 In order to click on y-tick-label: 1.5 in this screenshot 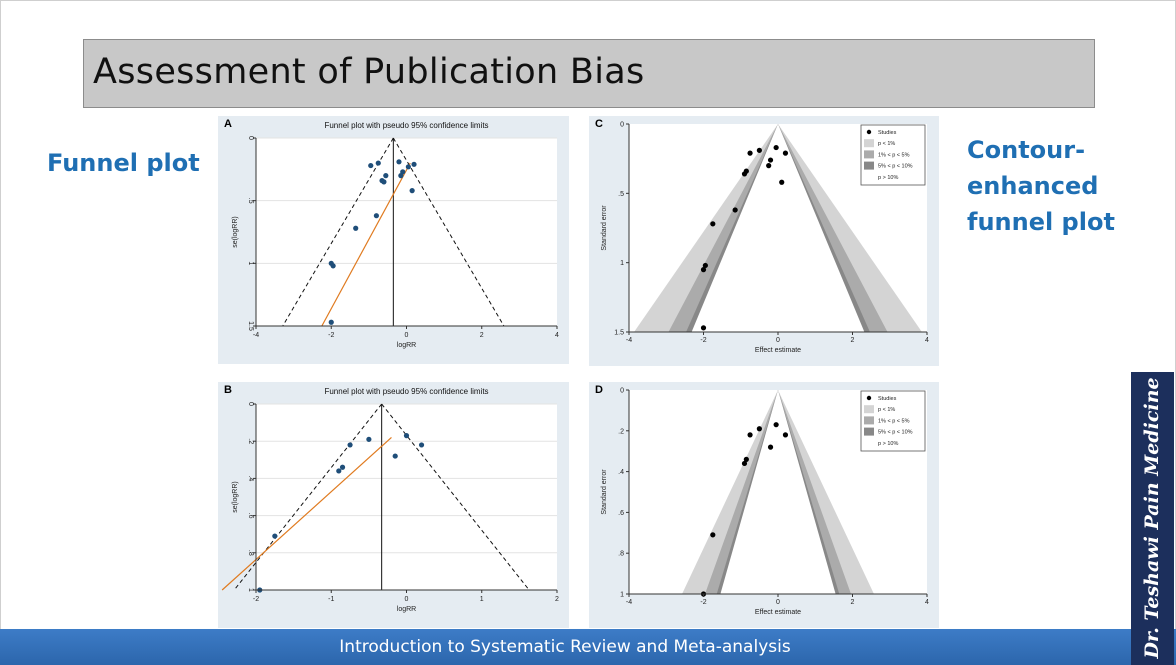, I will do `click(619, 333)`.